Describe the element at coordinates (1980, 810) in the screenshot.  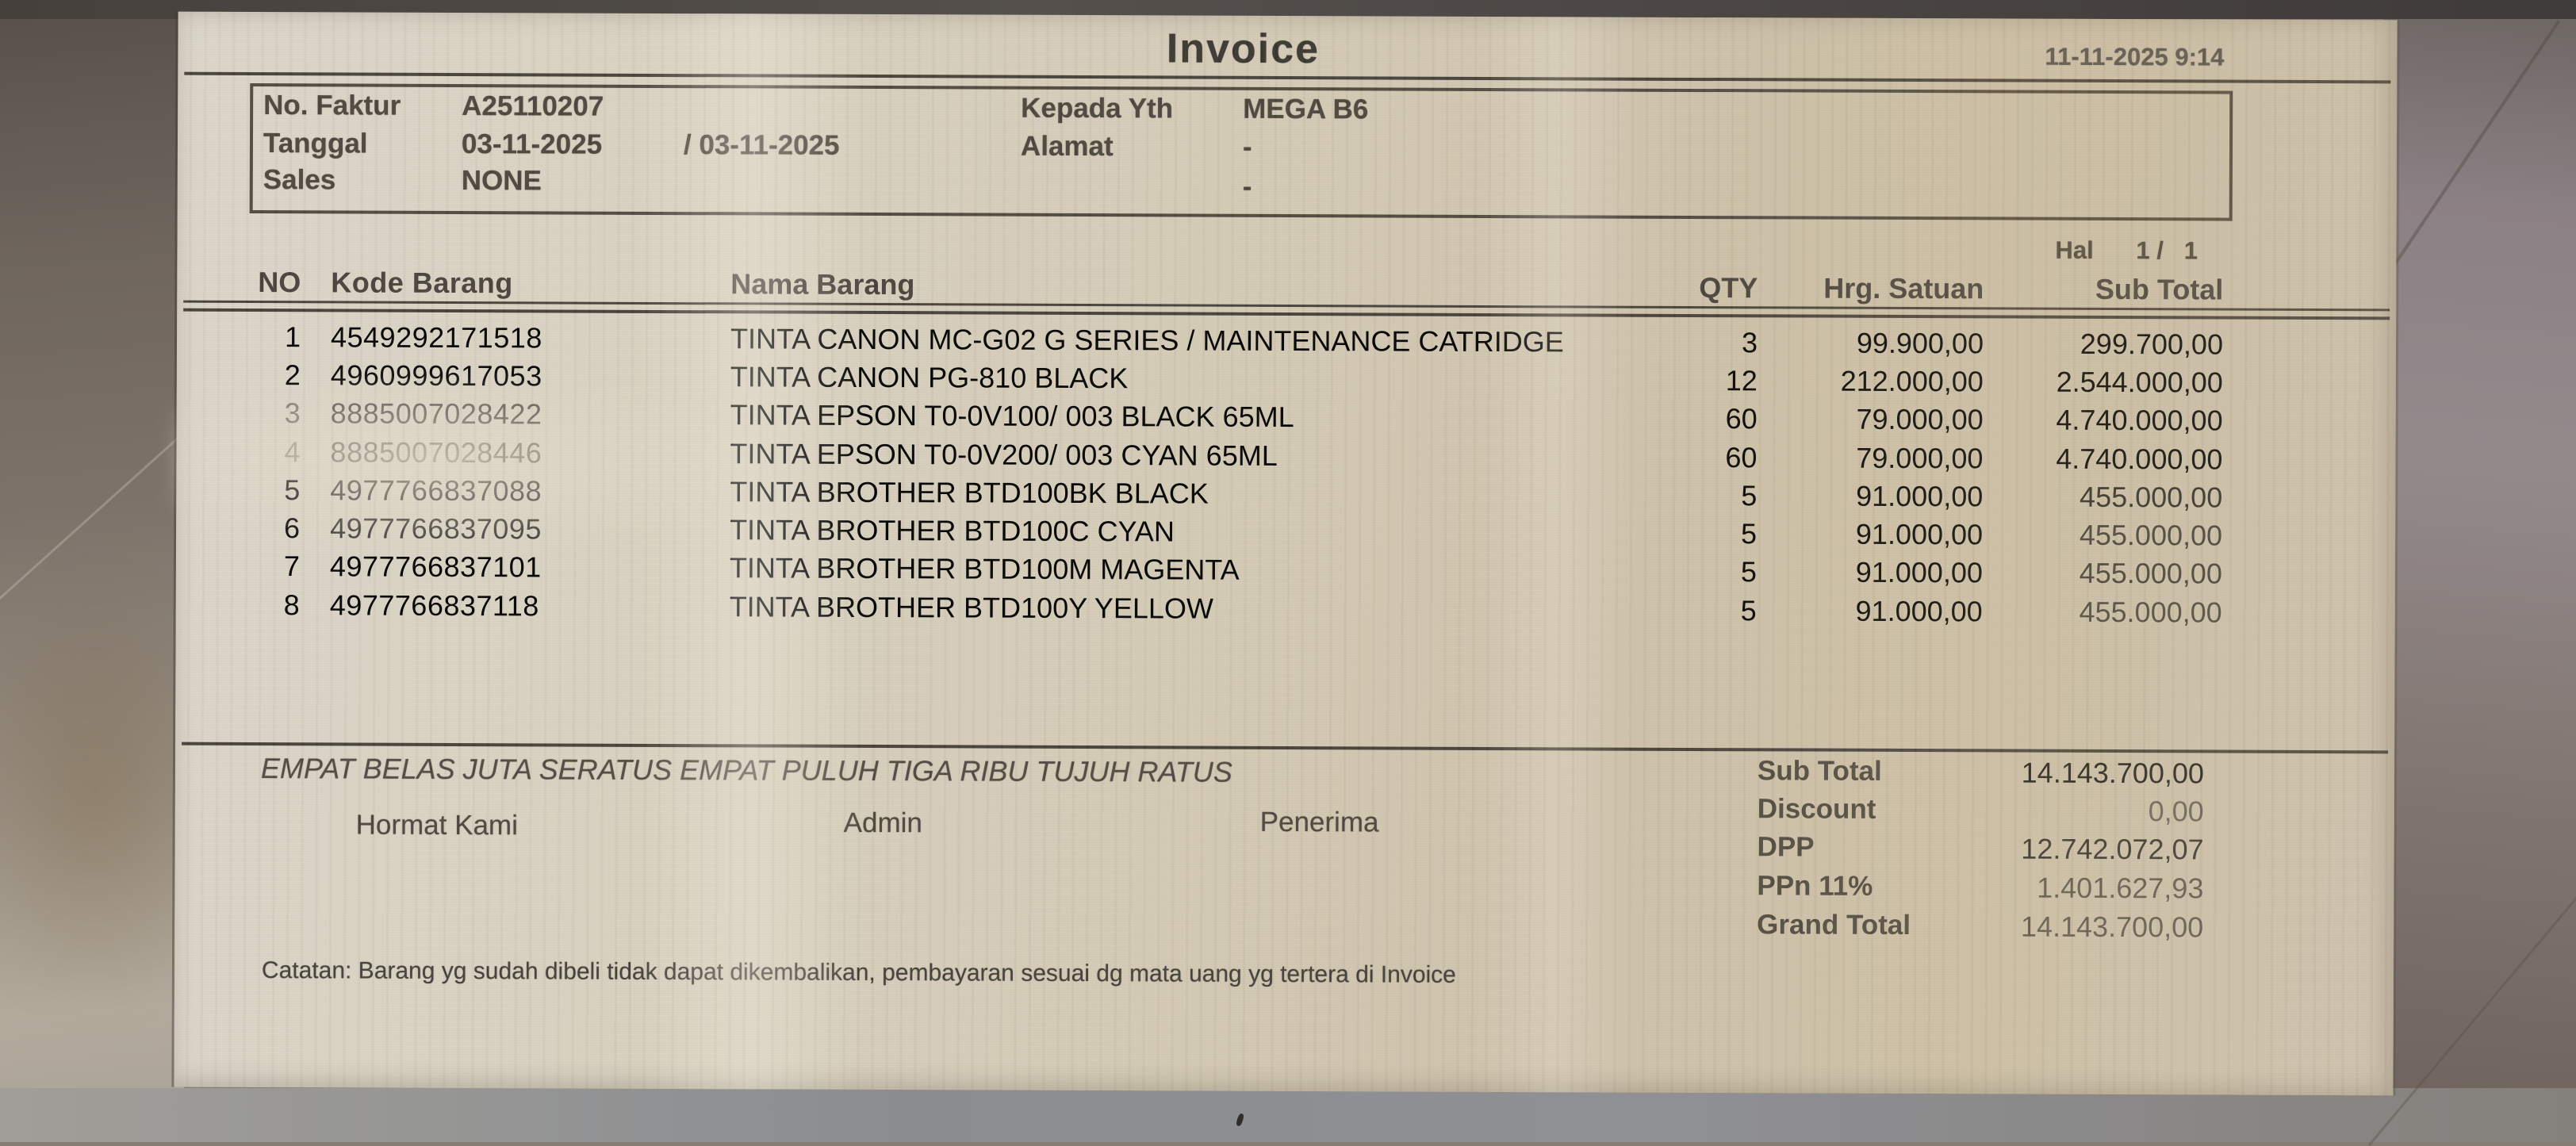
I see `totals-row-discount: Discount 0,00` at that location.